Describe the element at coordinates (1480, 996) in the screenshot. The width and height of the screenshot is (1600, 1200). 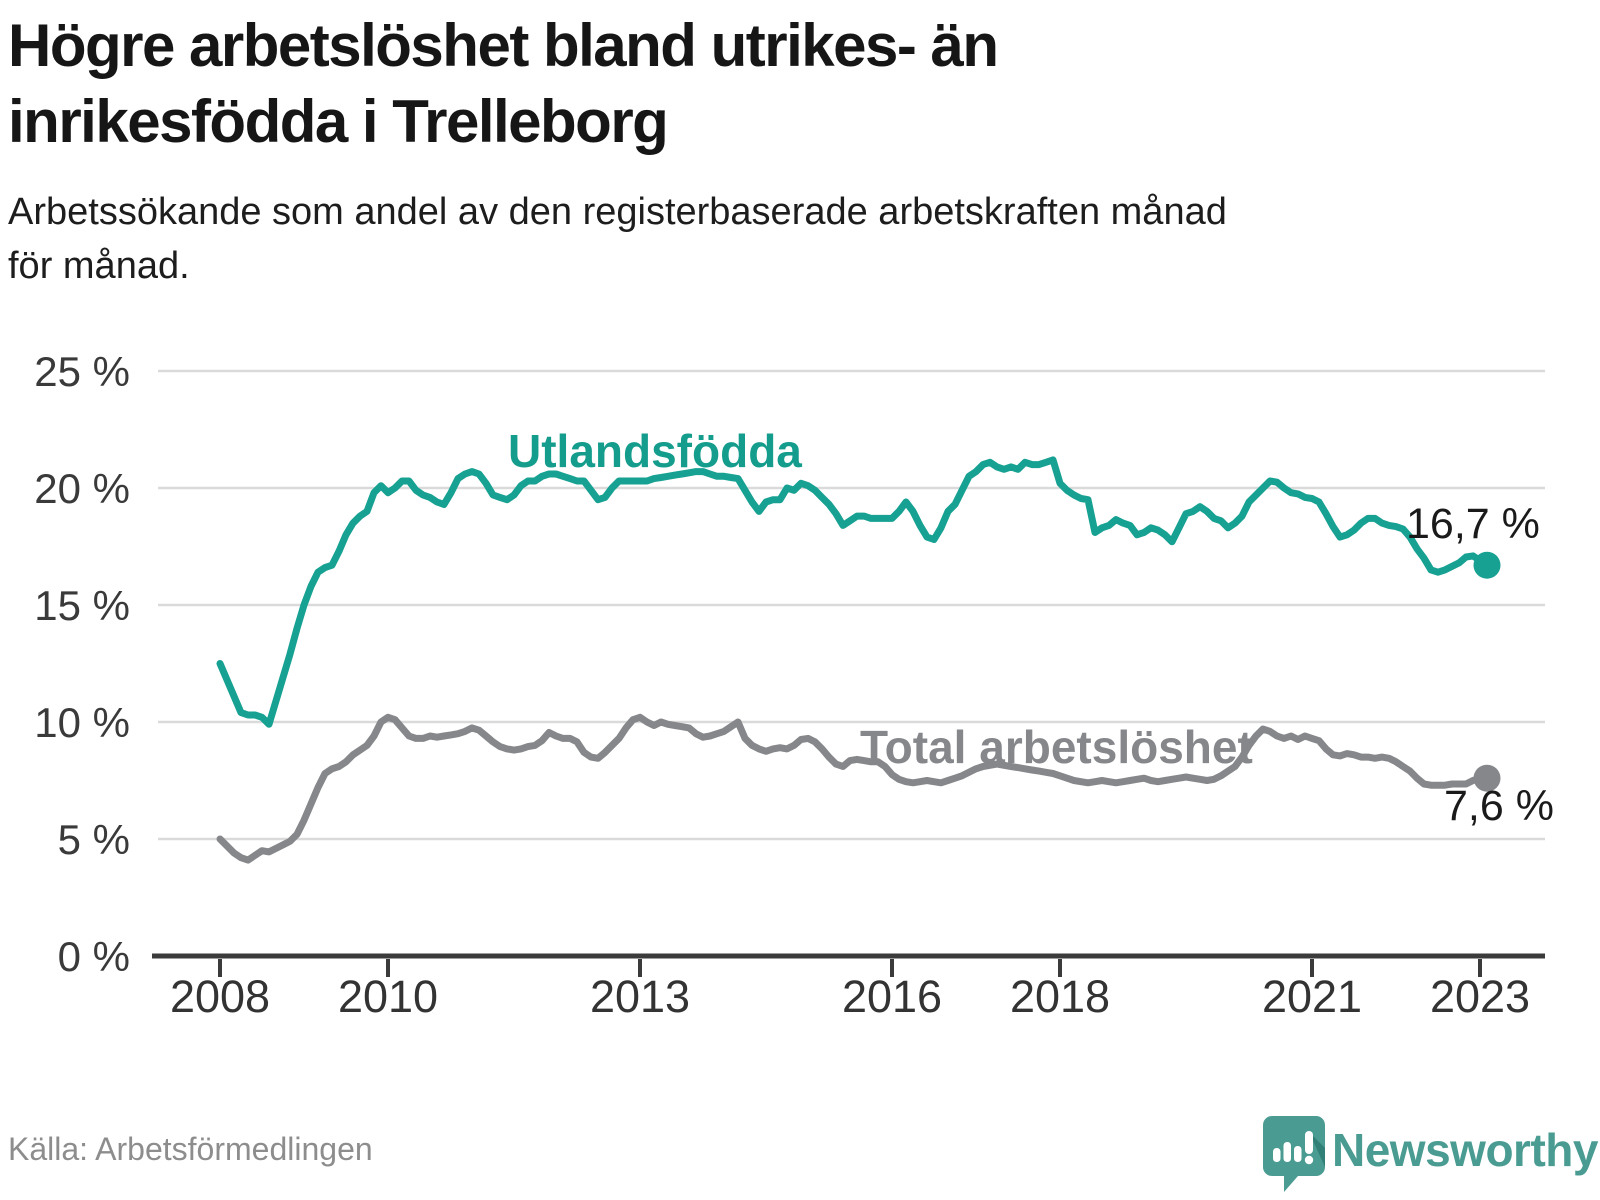
I see `x-axis-label-2023: 2023` at that location.